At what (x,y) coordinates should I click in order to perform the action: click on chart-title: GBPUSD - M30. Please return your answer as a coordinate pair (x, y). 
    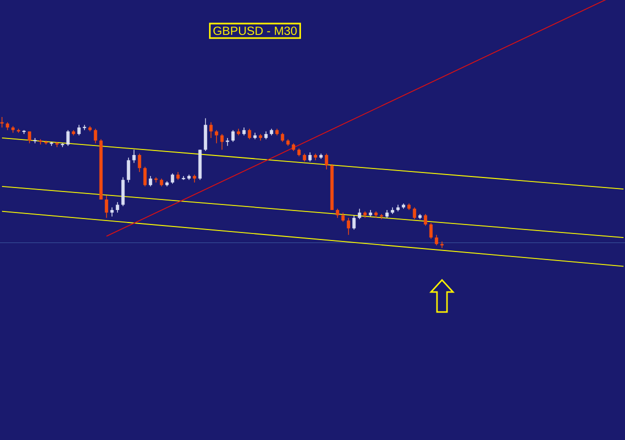
    Looking at the image, I should click on (255, 31).